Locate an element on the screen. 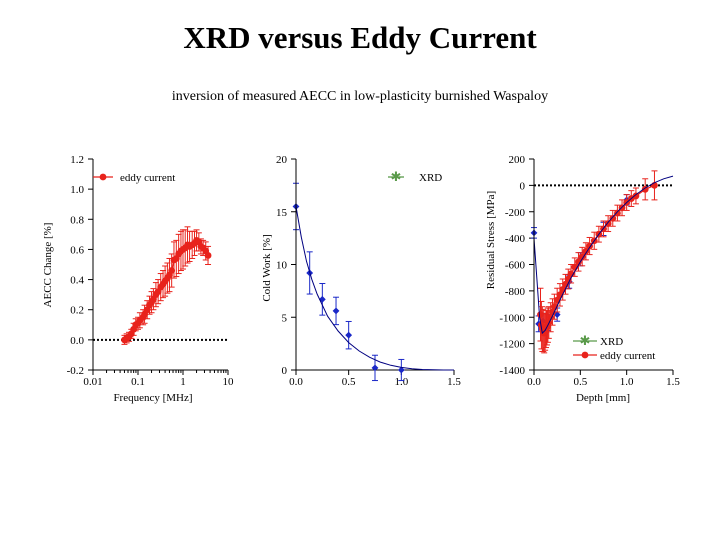 Image resolution: width=720 pixels, height=540 pixels. chart-cold-work: 0 5 10 15 20 0.0 0.5 1.0 1.5 Cold Work [%] ✱ XRD is located at coordinates (361, 271).